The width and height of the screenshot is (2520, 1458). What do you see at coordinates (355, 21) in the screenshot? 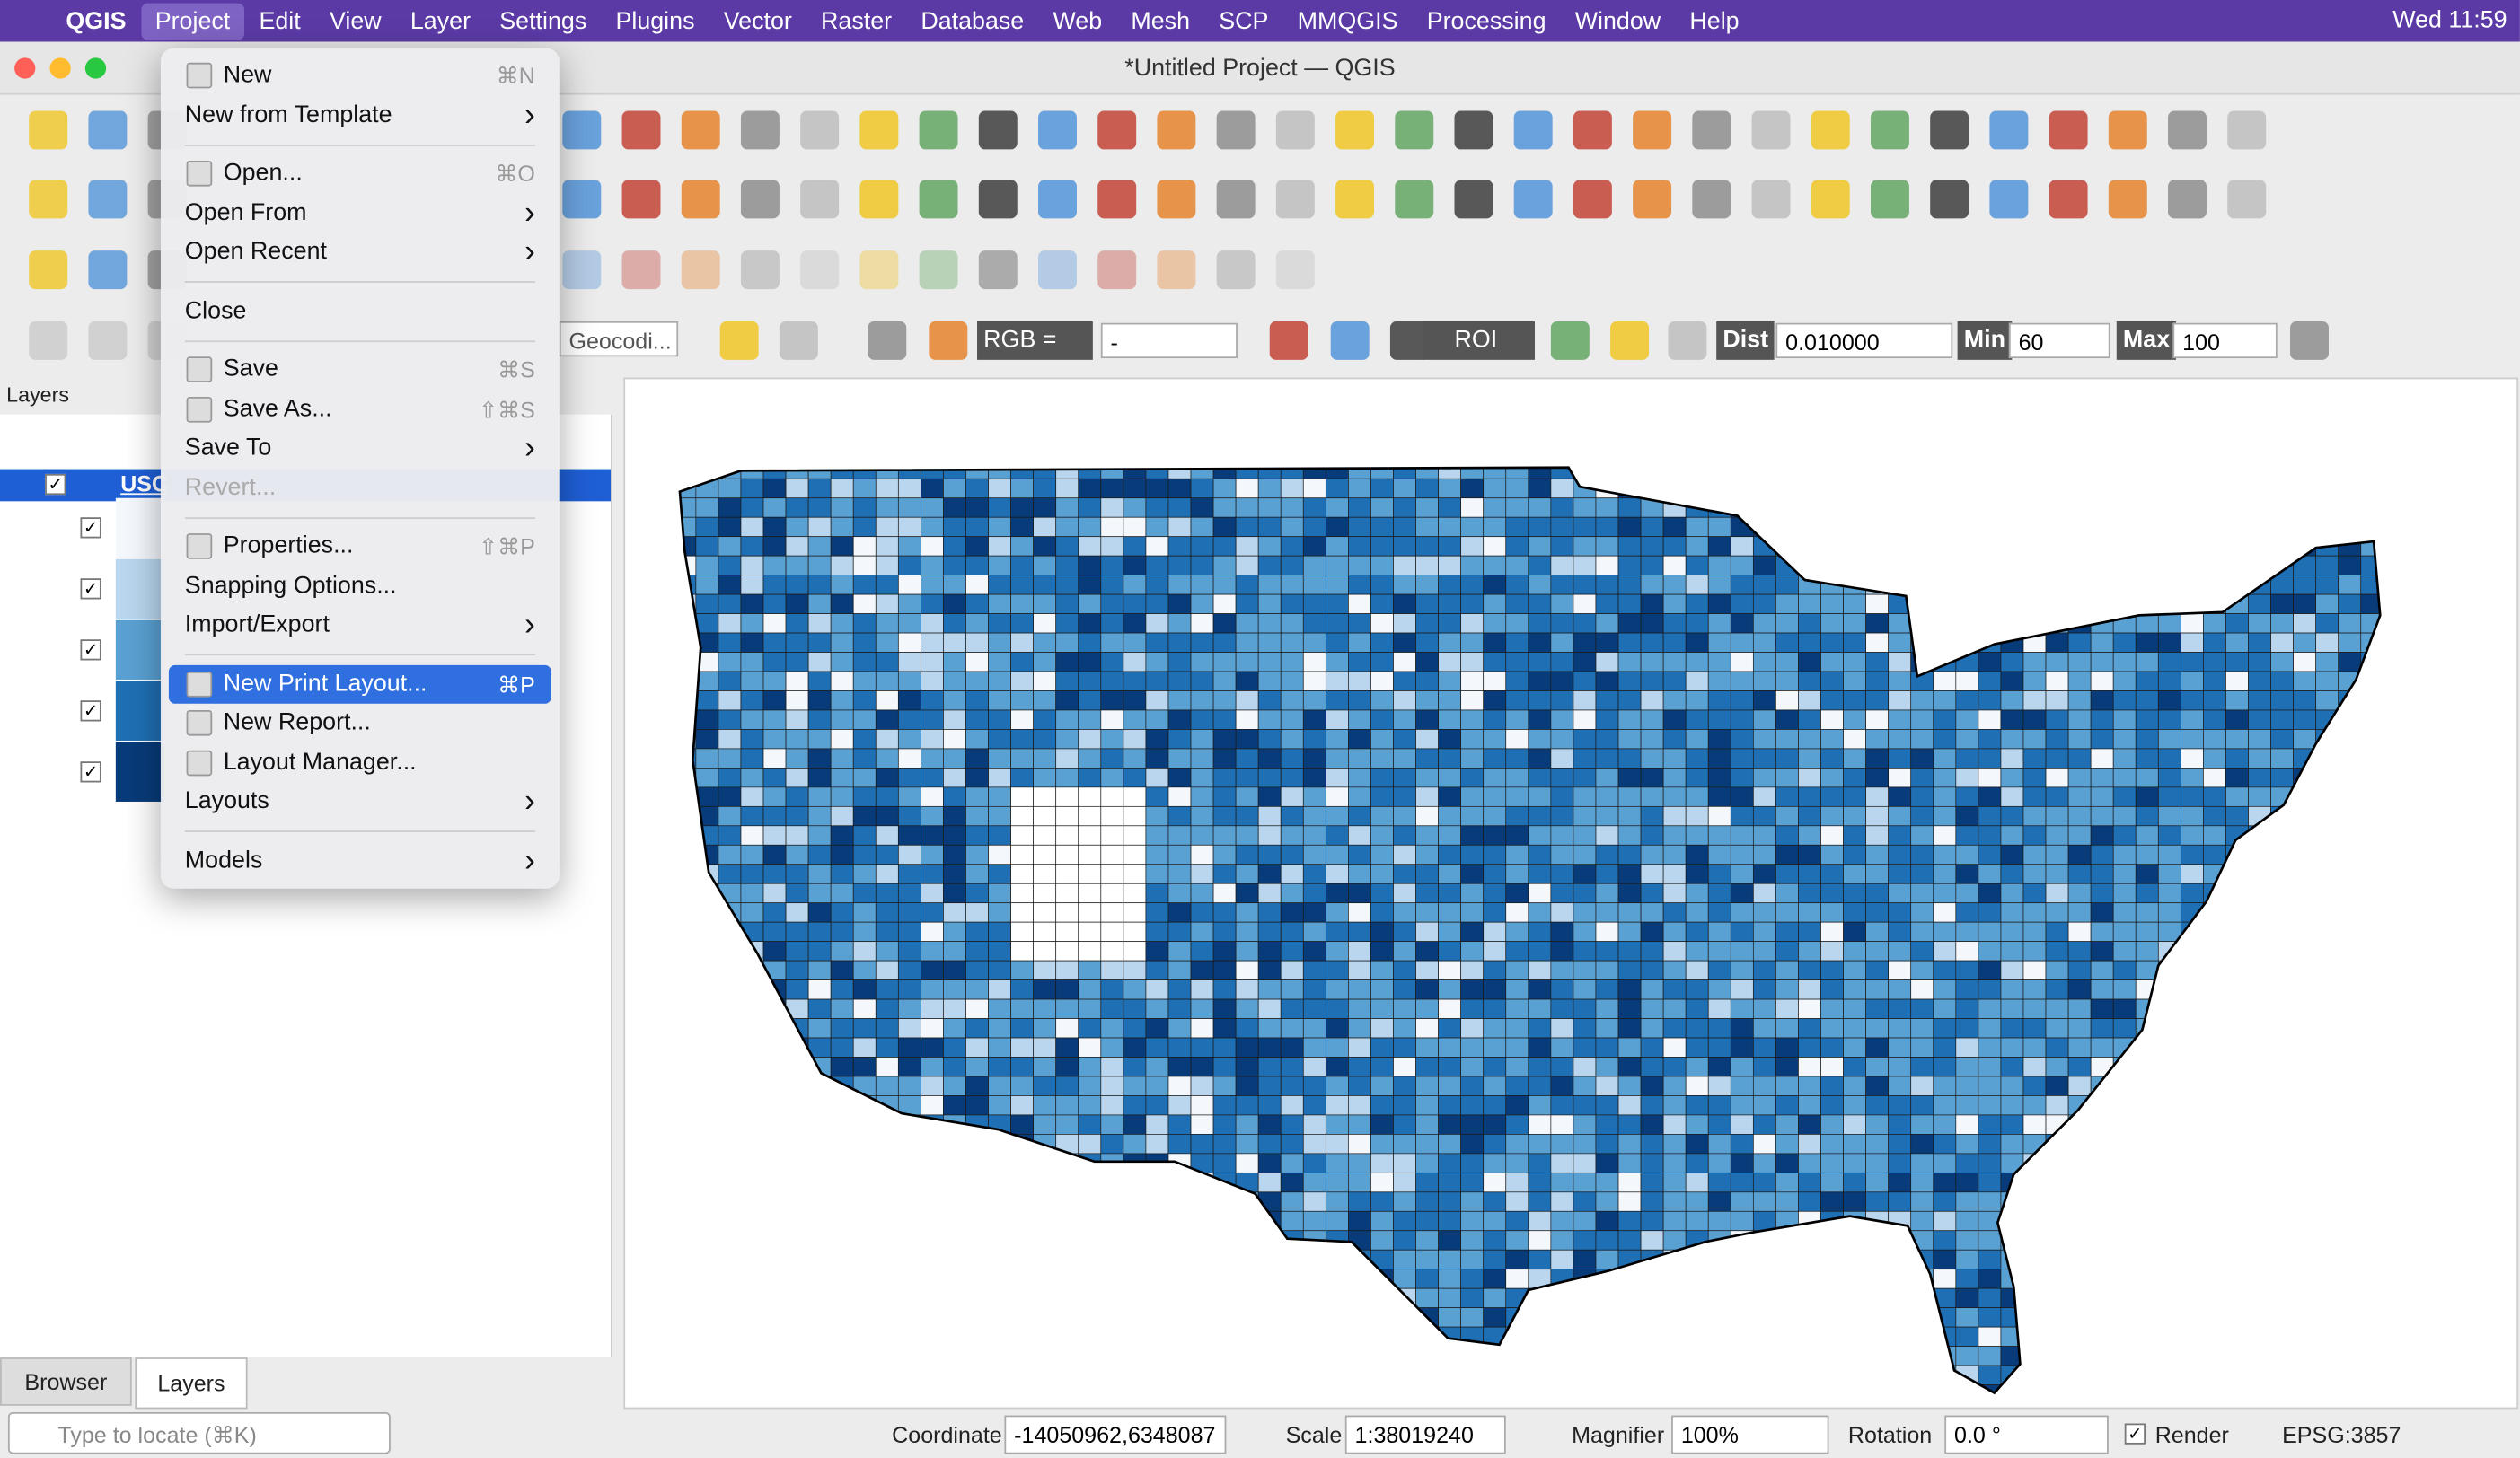
I see `menubar-item: View` at bounding box center [355, 21].